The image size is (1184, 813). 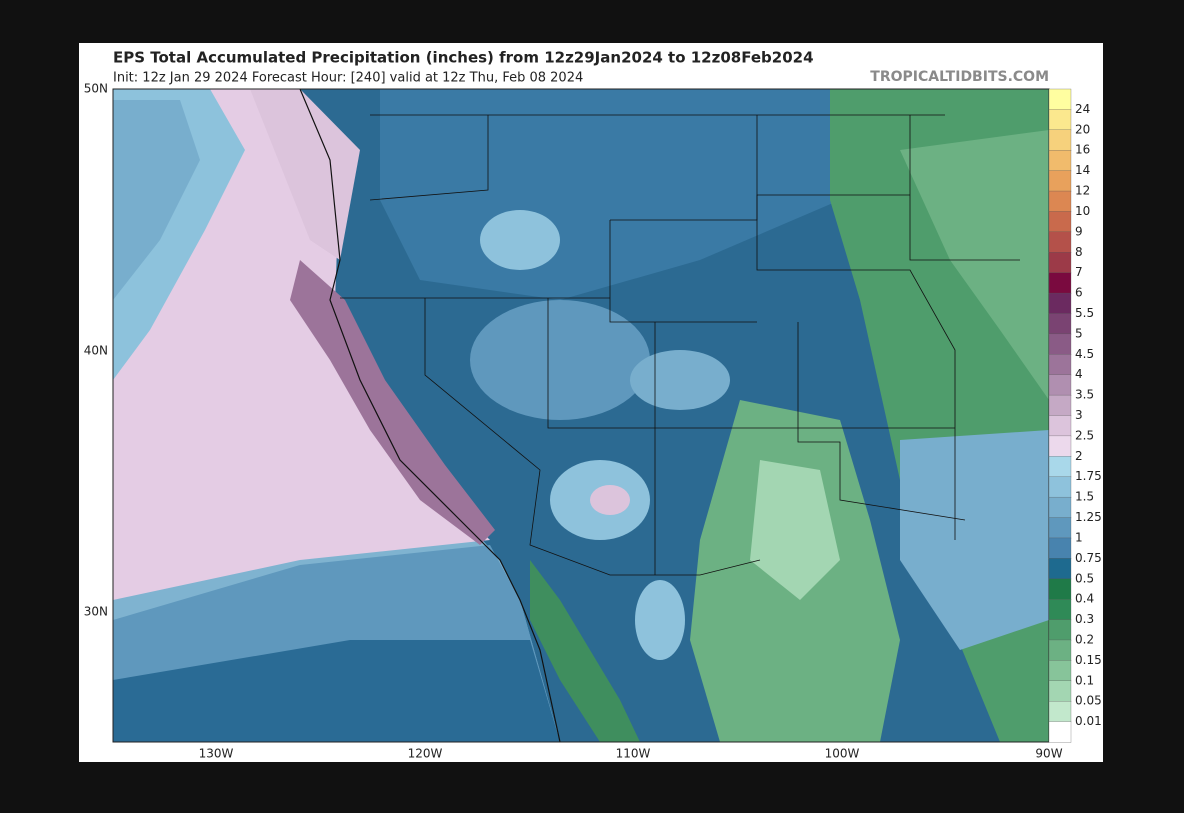 I want to click on colorbar-label: 0.3, so click(x=1084, y=619).